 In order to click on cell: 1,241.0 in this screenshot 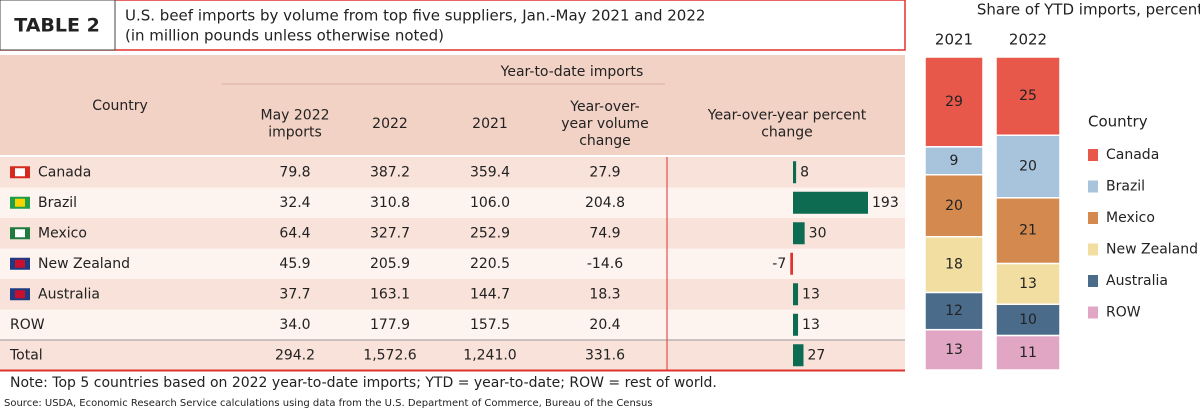, I will do `click(489, 355)`.